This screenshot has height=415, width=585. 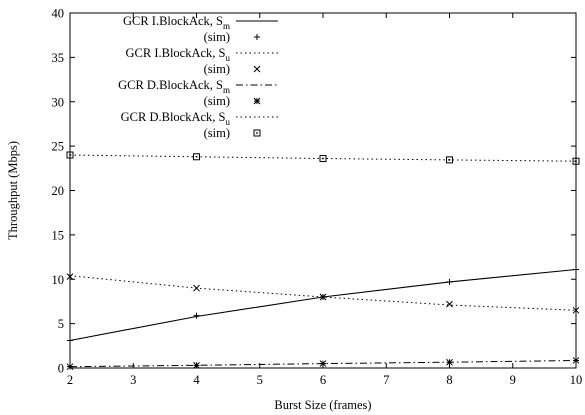 I want to click on legend-sim-label-1: (sim), so click(x=217, y=37).